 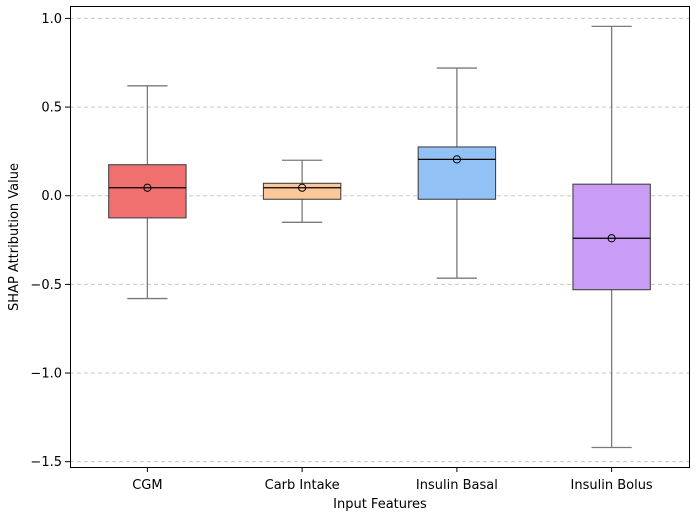 What do you see at coordinates (612, 485) in the screenshot?
I see `x-tick-label: Insulin Bolus` at bounding box center [612, 485].